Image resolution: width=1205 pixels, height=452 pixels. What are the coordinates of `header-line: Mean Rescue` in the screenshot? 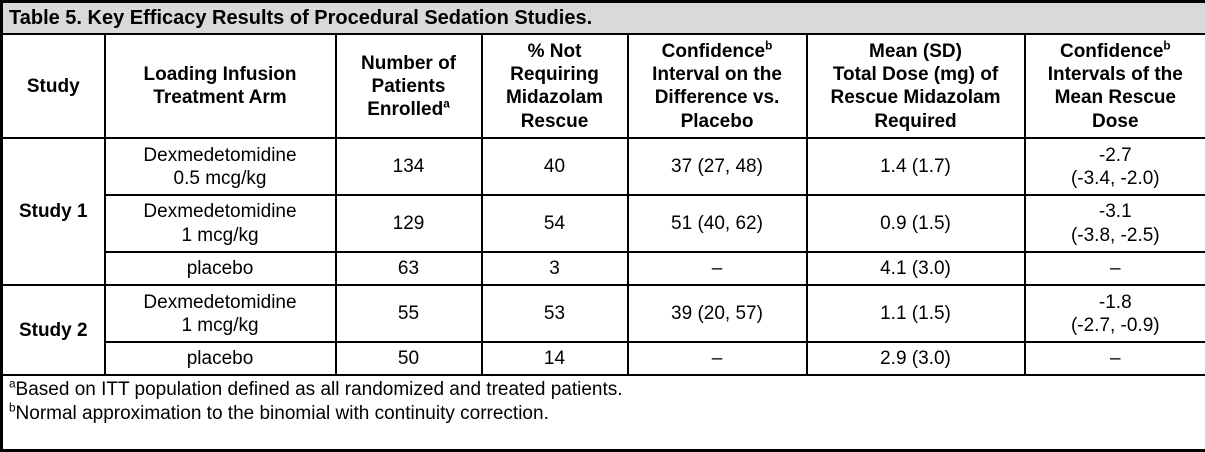 It's located at (1115, 98).